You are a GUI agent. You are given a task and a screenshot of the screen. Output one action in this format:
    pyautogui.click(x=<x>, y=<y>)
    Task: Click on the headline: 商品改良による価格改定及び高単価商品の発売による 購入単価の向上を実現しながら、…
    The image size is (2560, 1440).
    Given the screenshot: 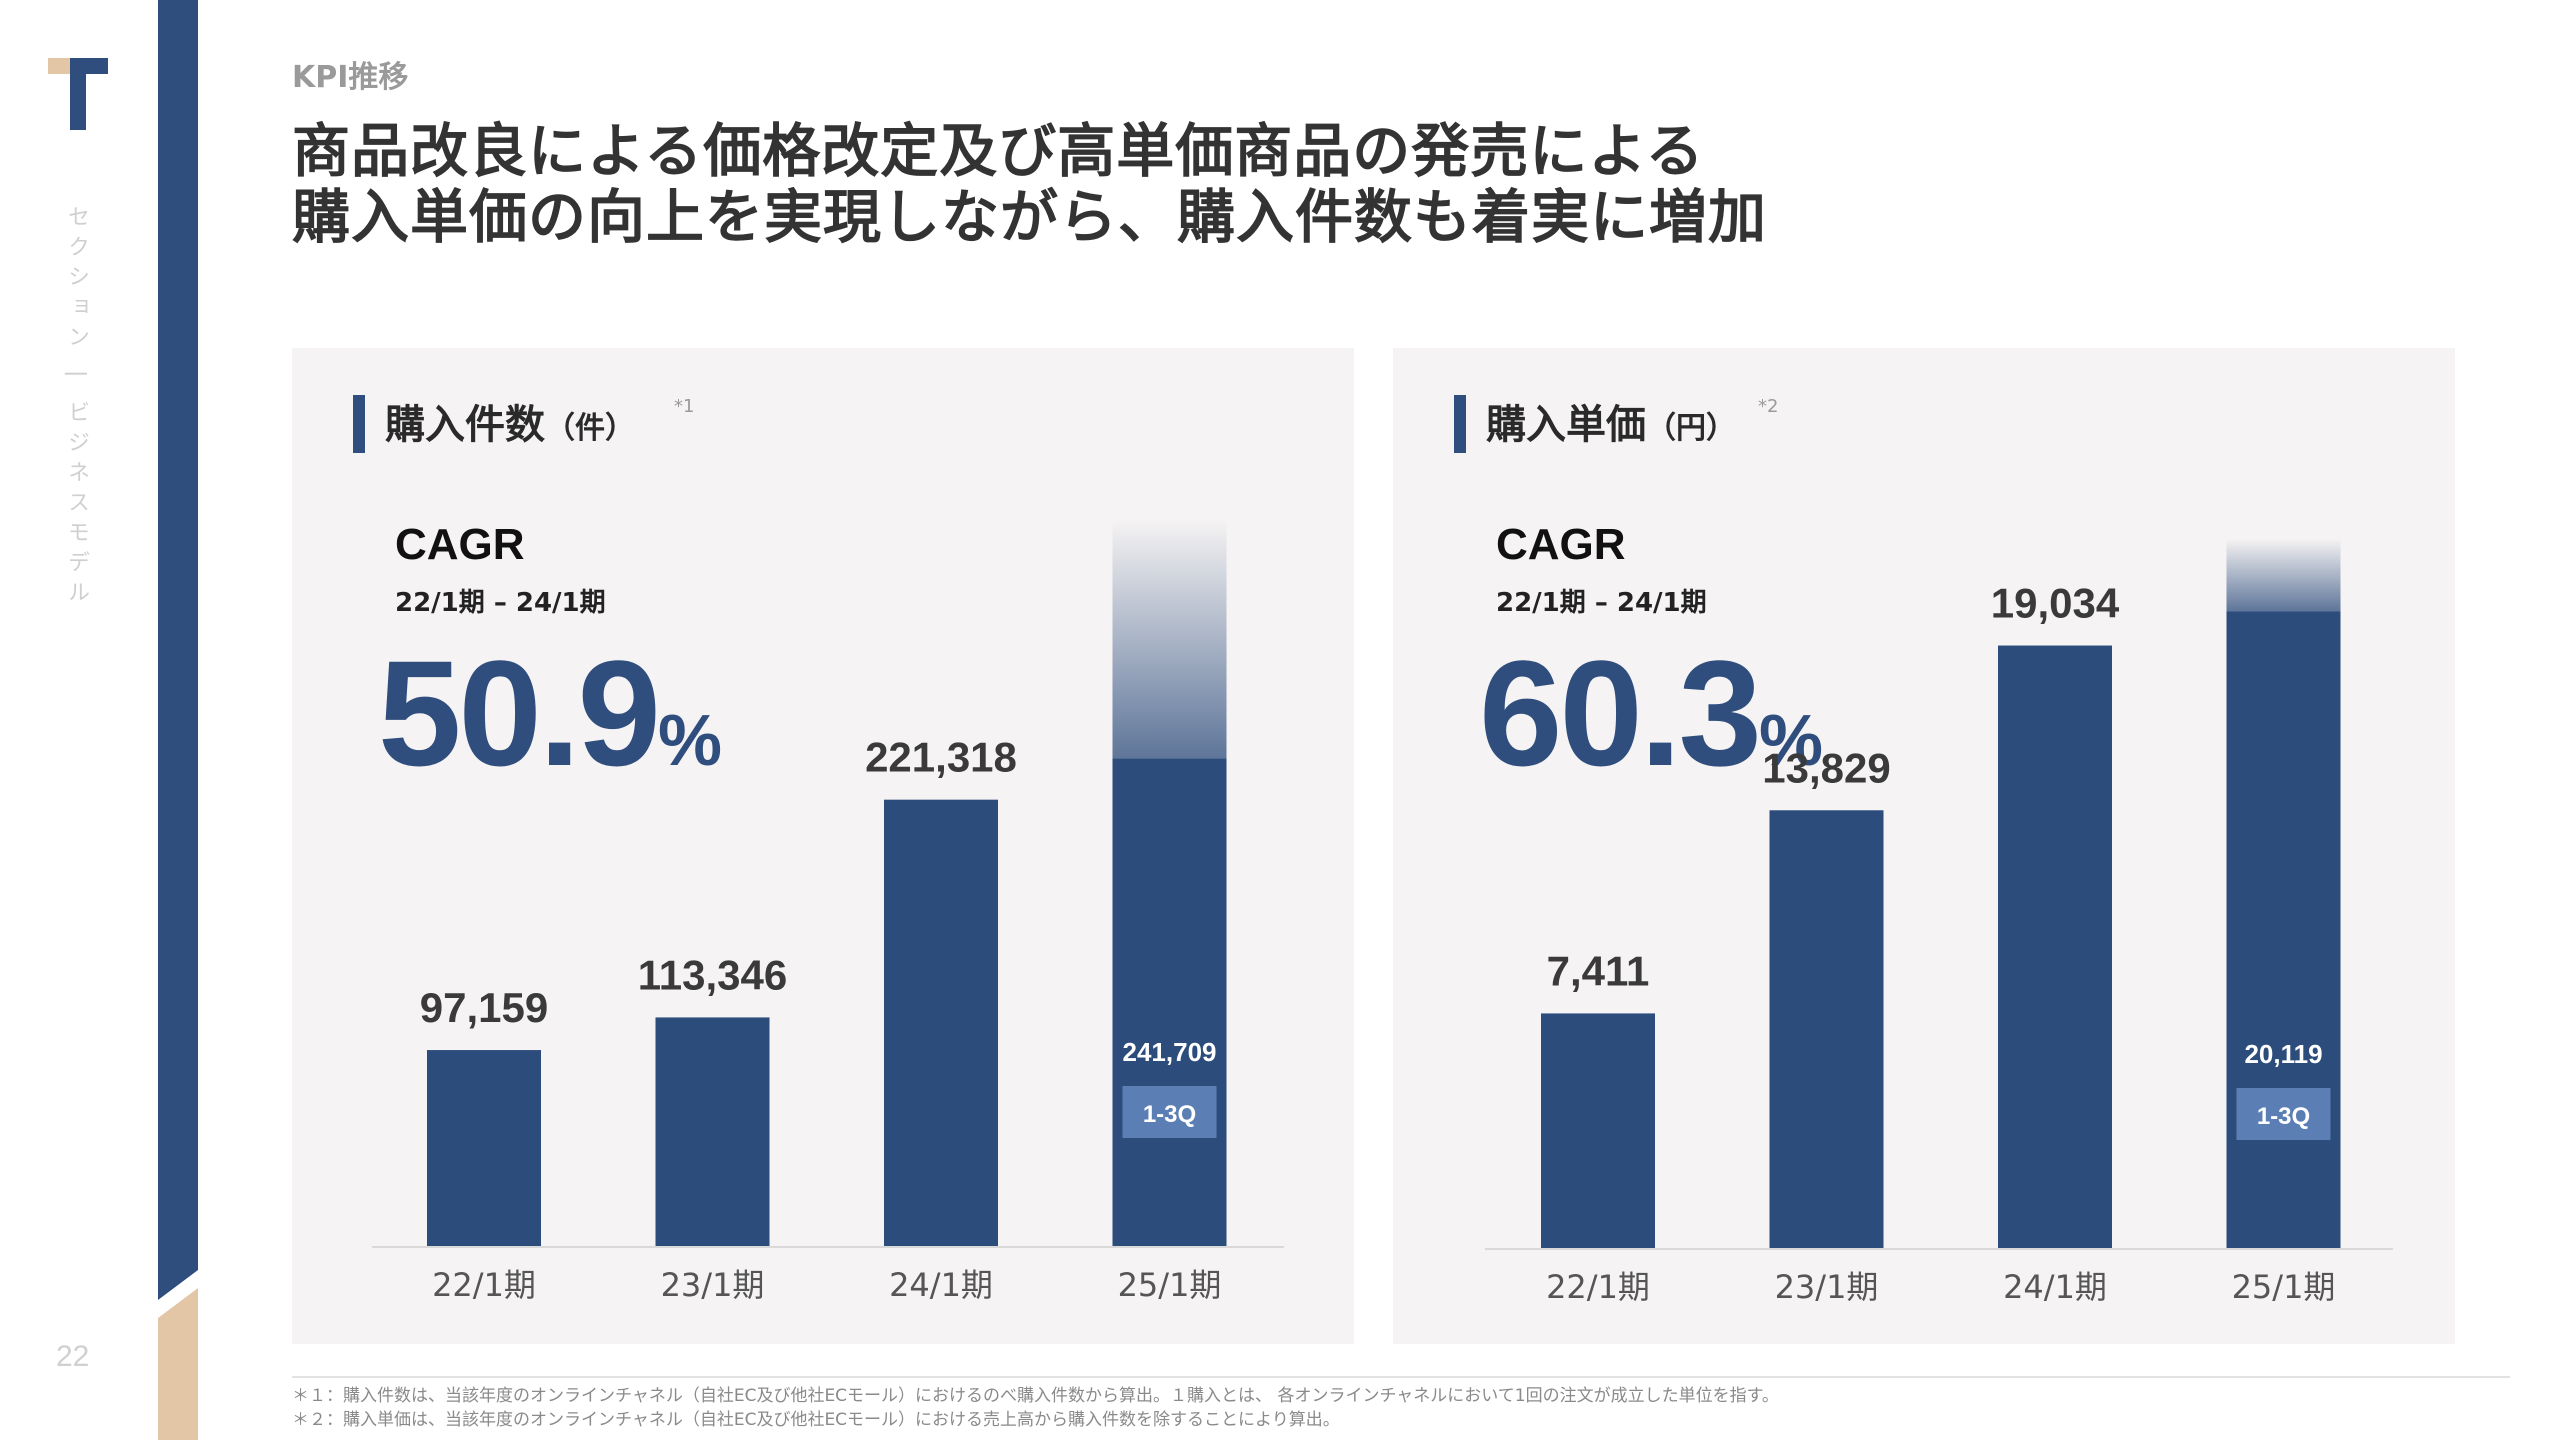 What is the action you would take?
    pyautogui.click(x=1029, y=184)
    